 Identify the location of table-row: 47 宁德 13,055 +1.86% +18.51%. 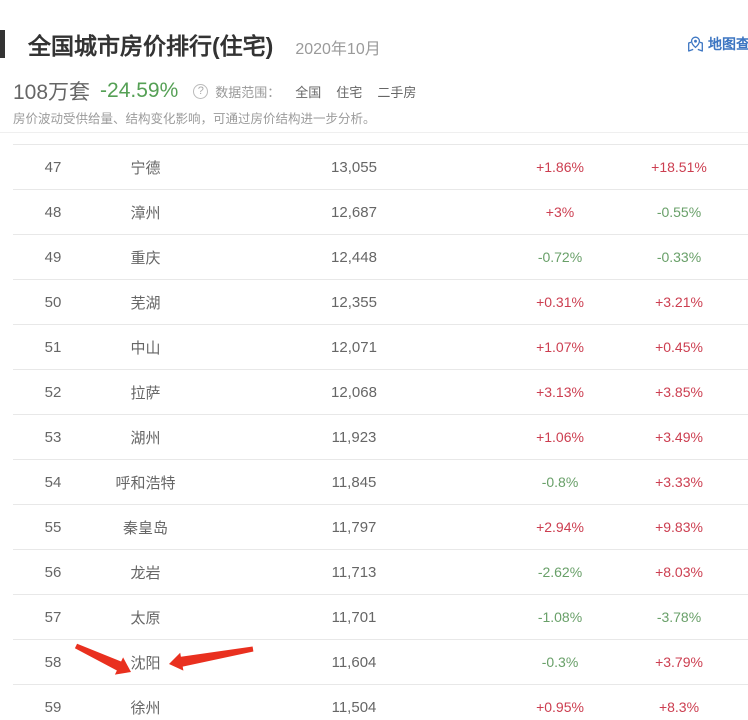
(380, 166).